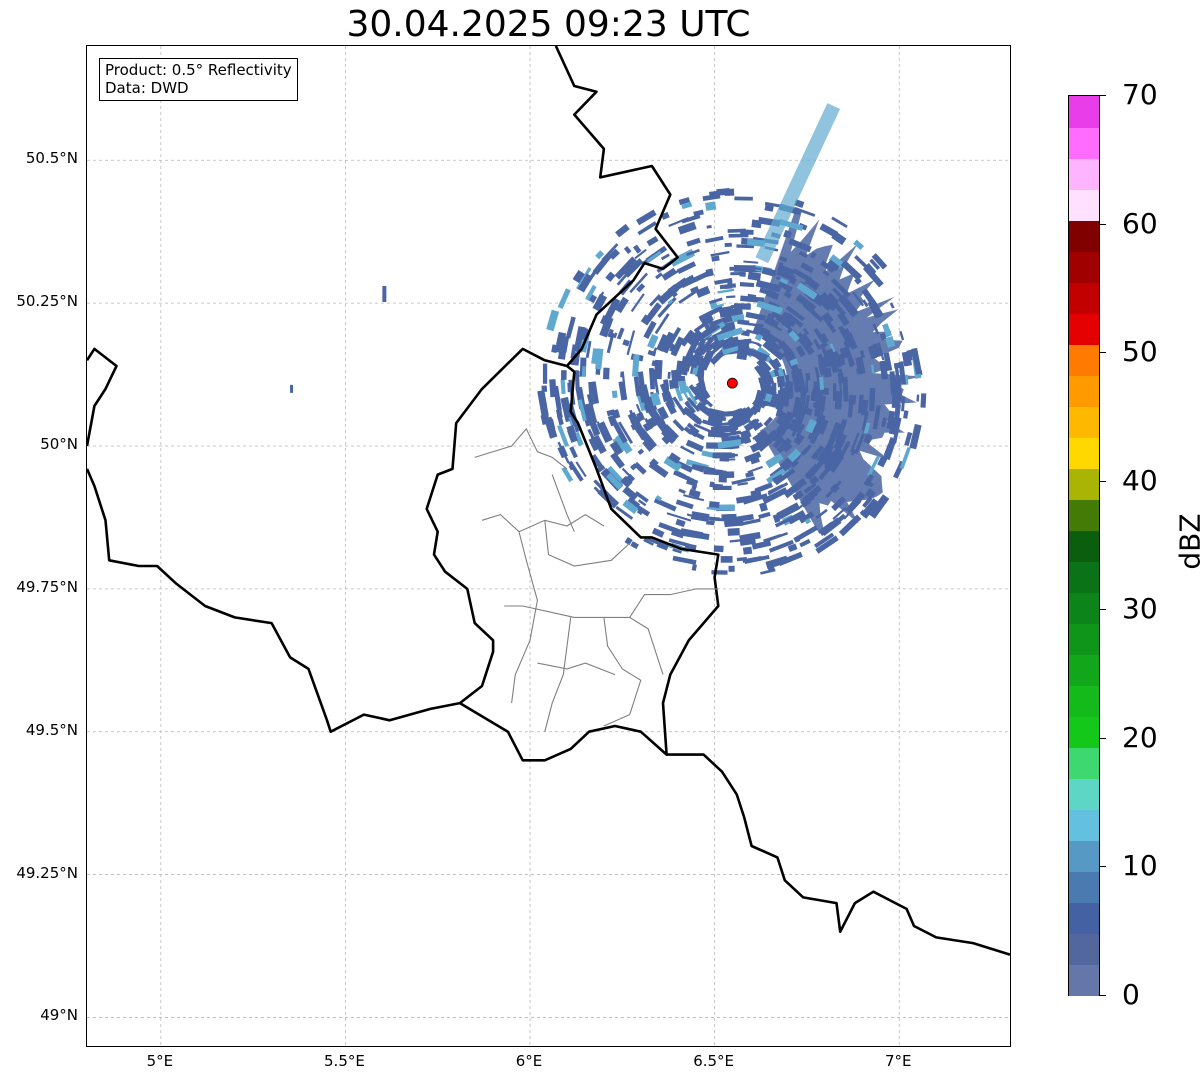 The height and width of the screenshot is (1081, 1202). What do you see at coordinates (1140, 609) in the screenshot?
I see `colorbar-tick-label: 30` at bounding box center [1140, 609].